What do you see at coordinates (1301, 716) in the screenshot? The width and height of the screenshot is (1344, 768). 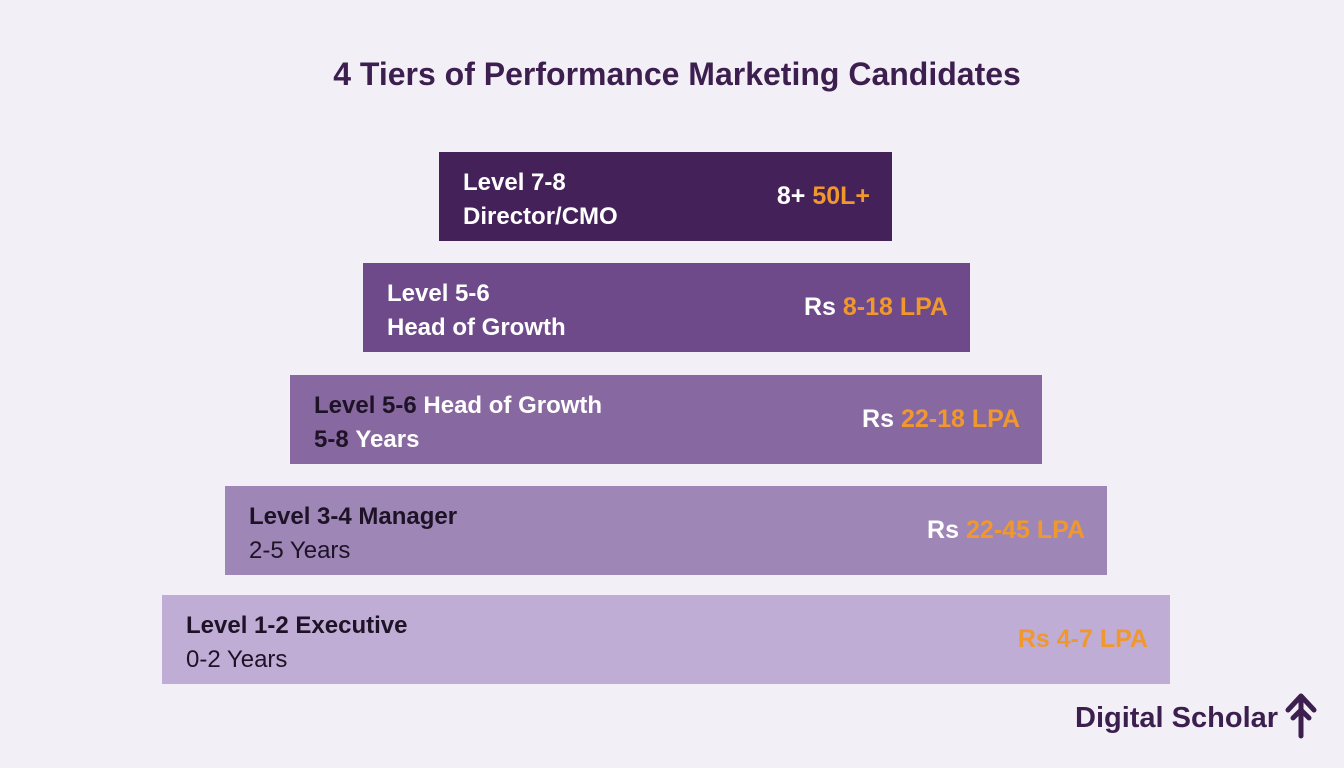 I see `logo-arrow` at bounding box center [1301, 716].